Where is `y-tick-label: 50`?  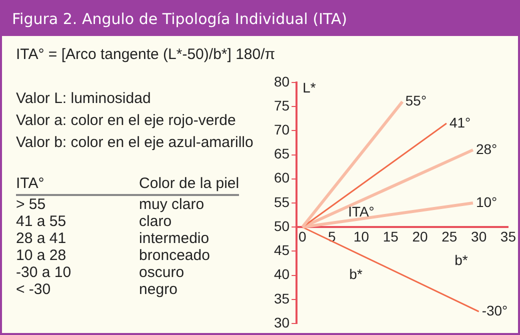 y-tick-label: 50 is located at coordinates (282, 226).